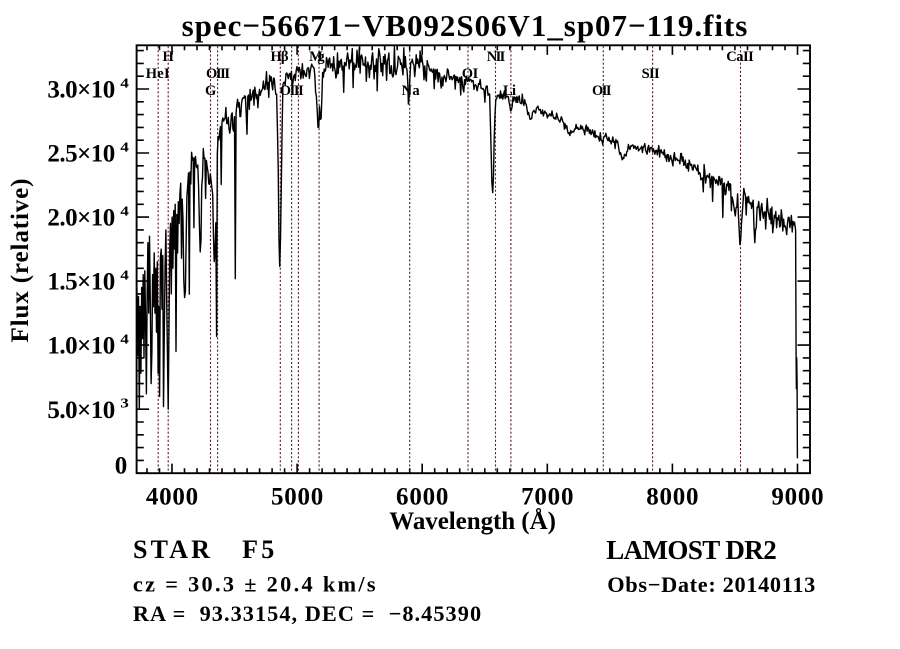  I want to click on svg-text: OII, so click(602, 91).